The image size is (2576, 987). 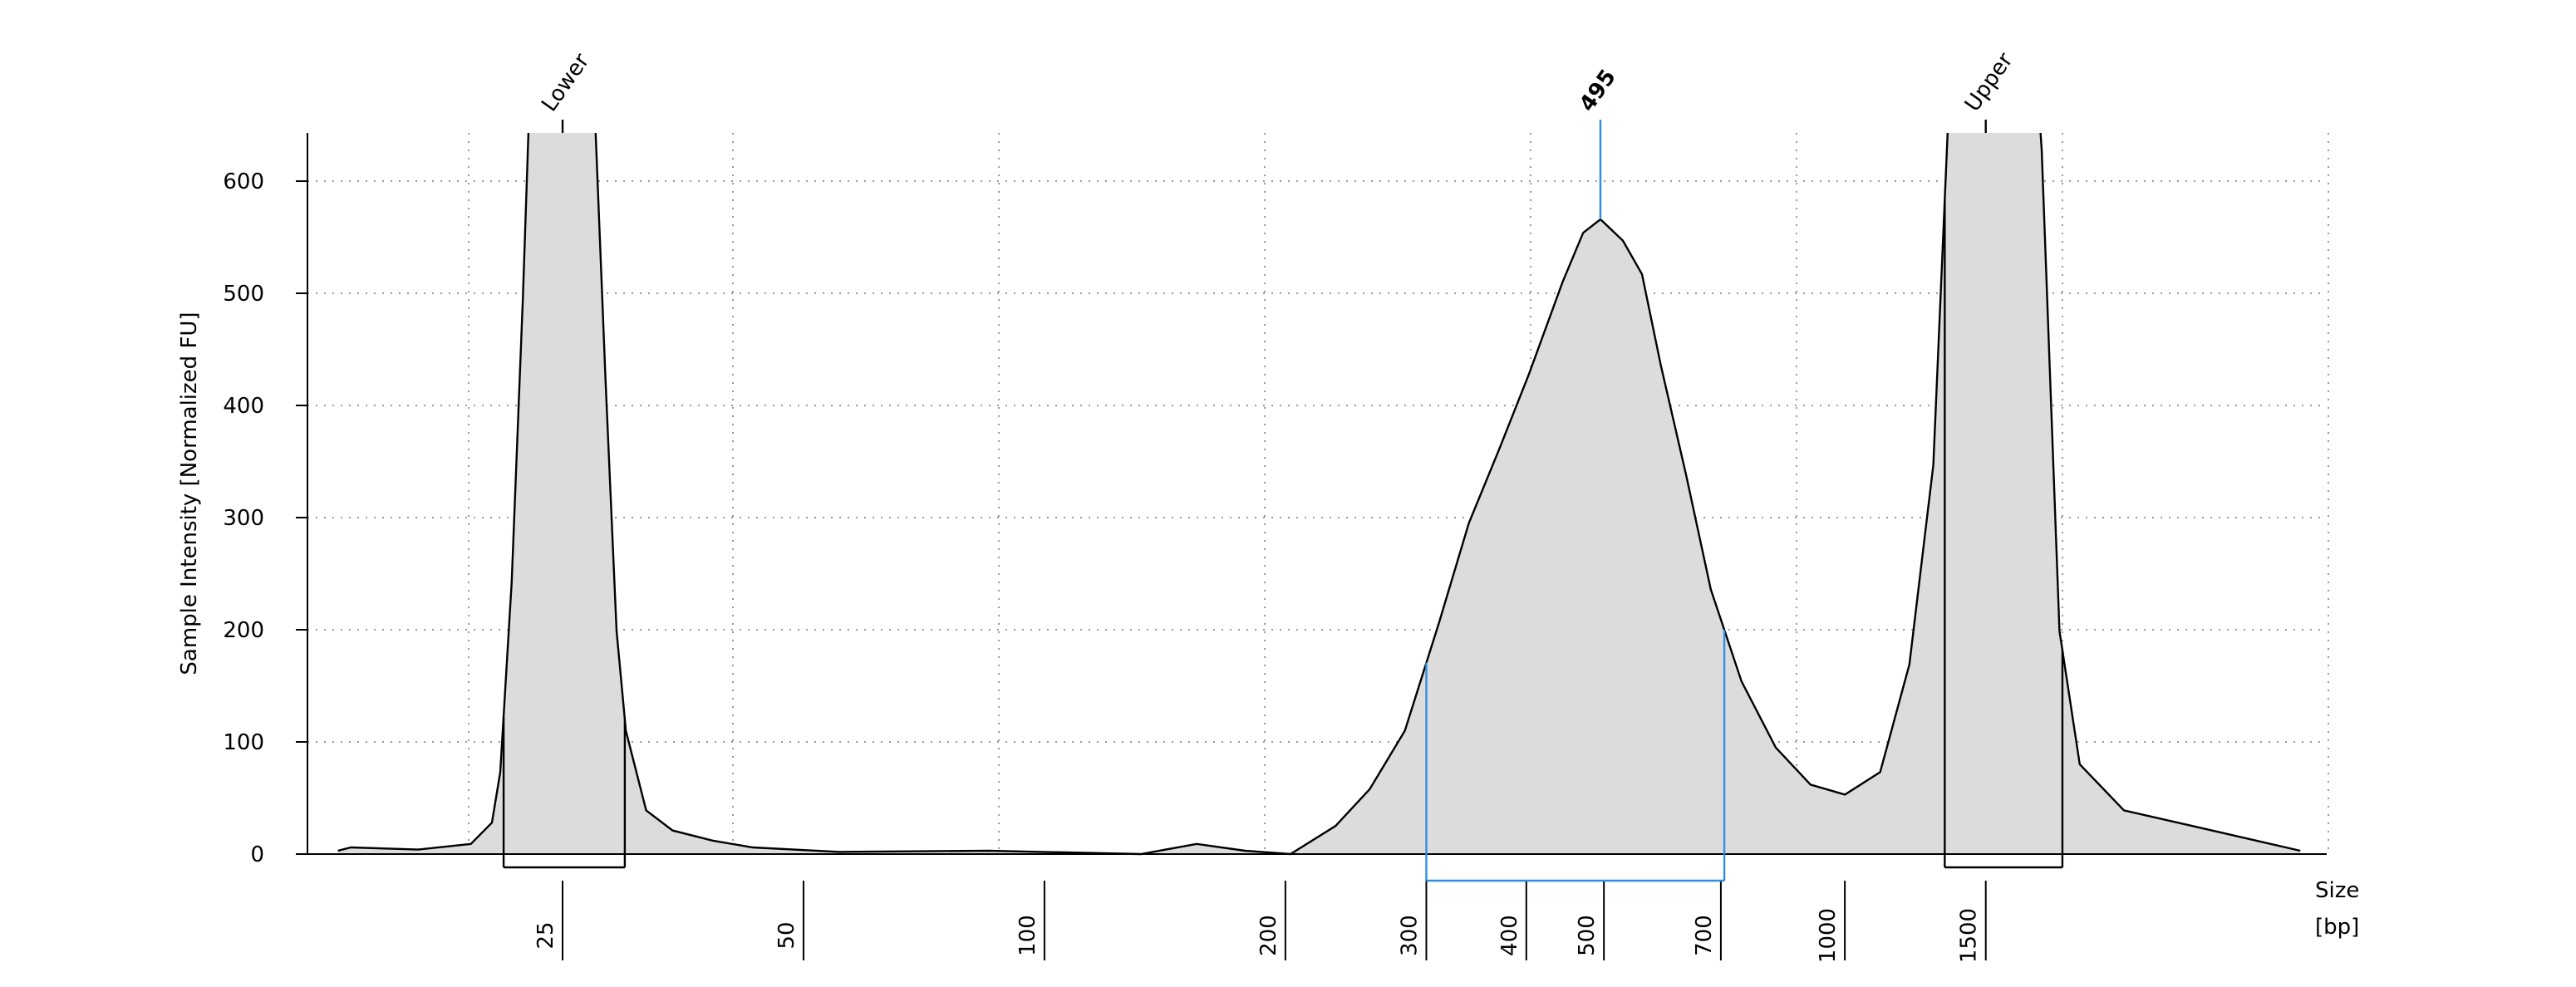 I want to click on marker-label: 495, so click(x=1598, y=90).